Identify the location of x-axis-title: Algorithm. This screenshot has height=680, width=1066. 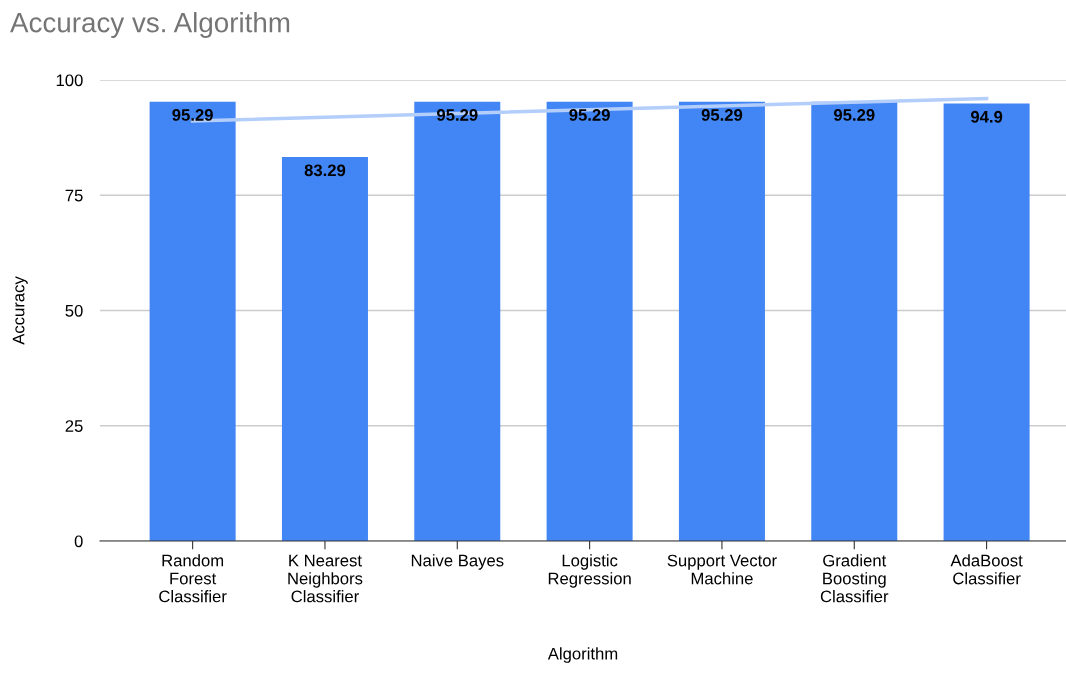
(582, 655).